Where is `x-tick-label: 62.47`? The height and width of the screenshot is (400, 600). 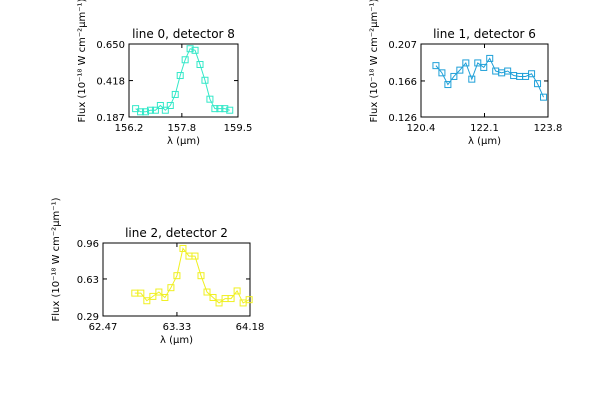
x-tick-label: 62.47 is located at coordinates (103, 327).